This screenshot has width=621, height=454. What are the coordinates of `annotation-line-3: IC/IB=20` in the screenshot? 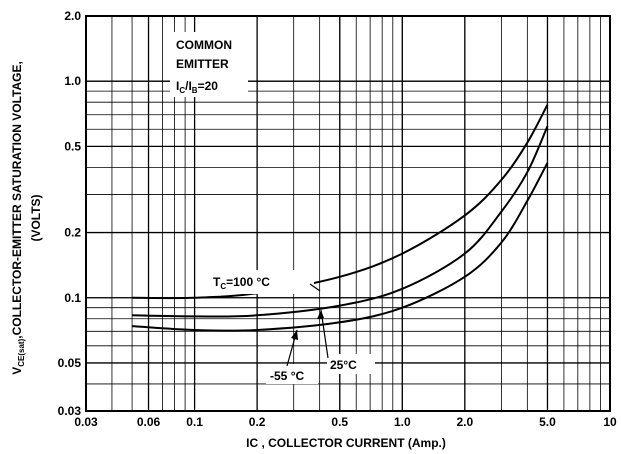 It's located at (197, 87).